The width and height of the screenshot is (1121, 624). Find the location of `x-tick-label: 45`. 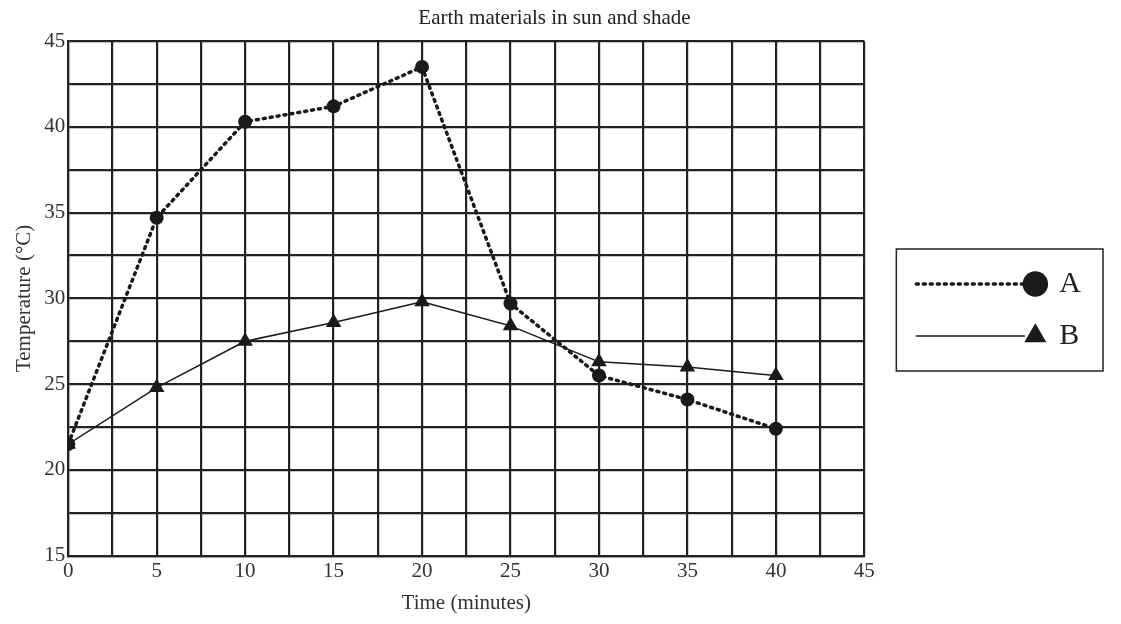

x-tick-label: 45 is located at coordinates (864, 569).